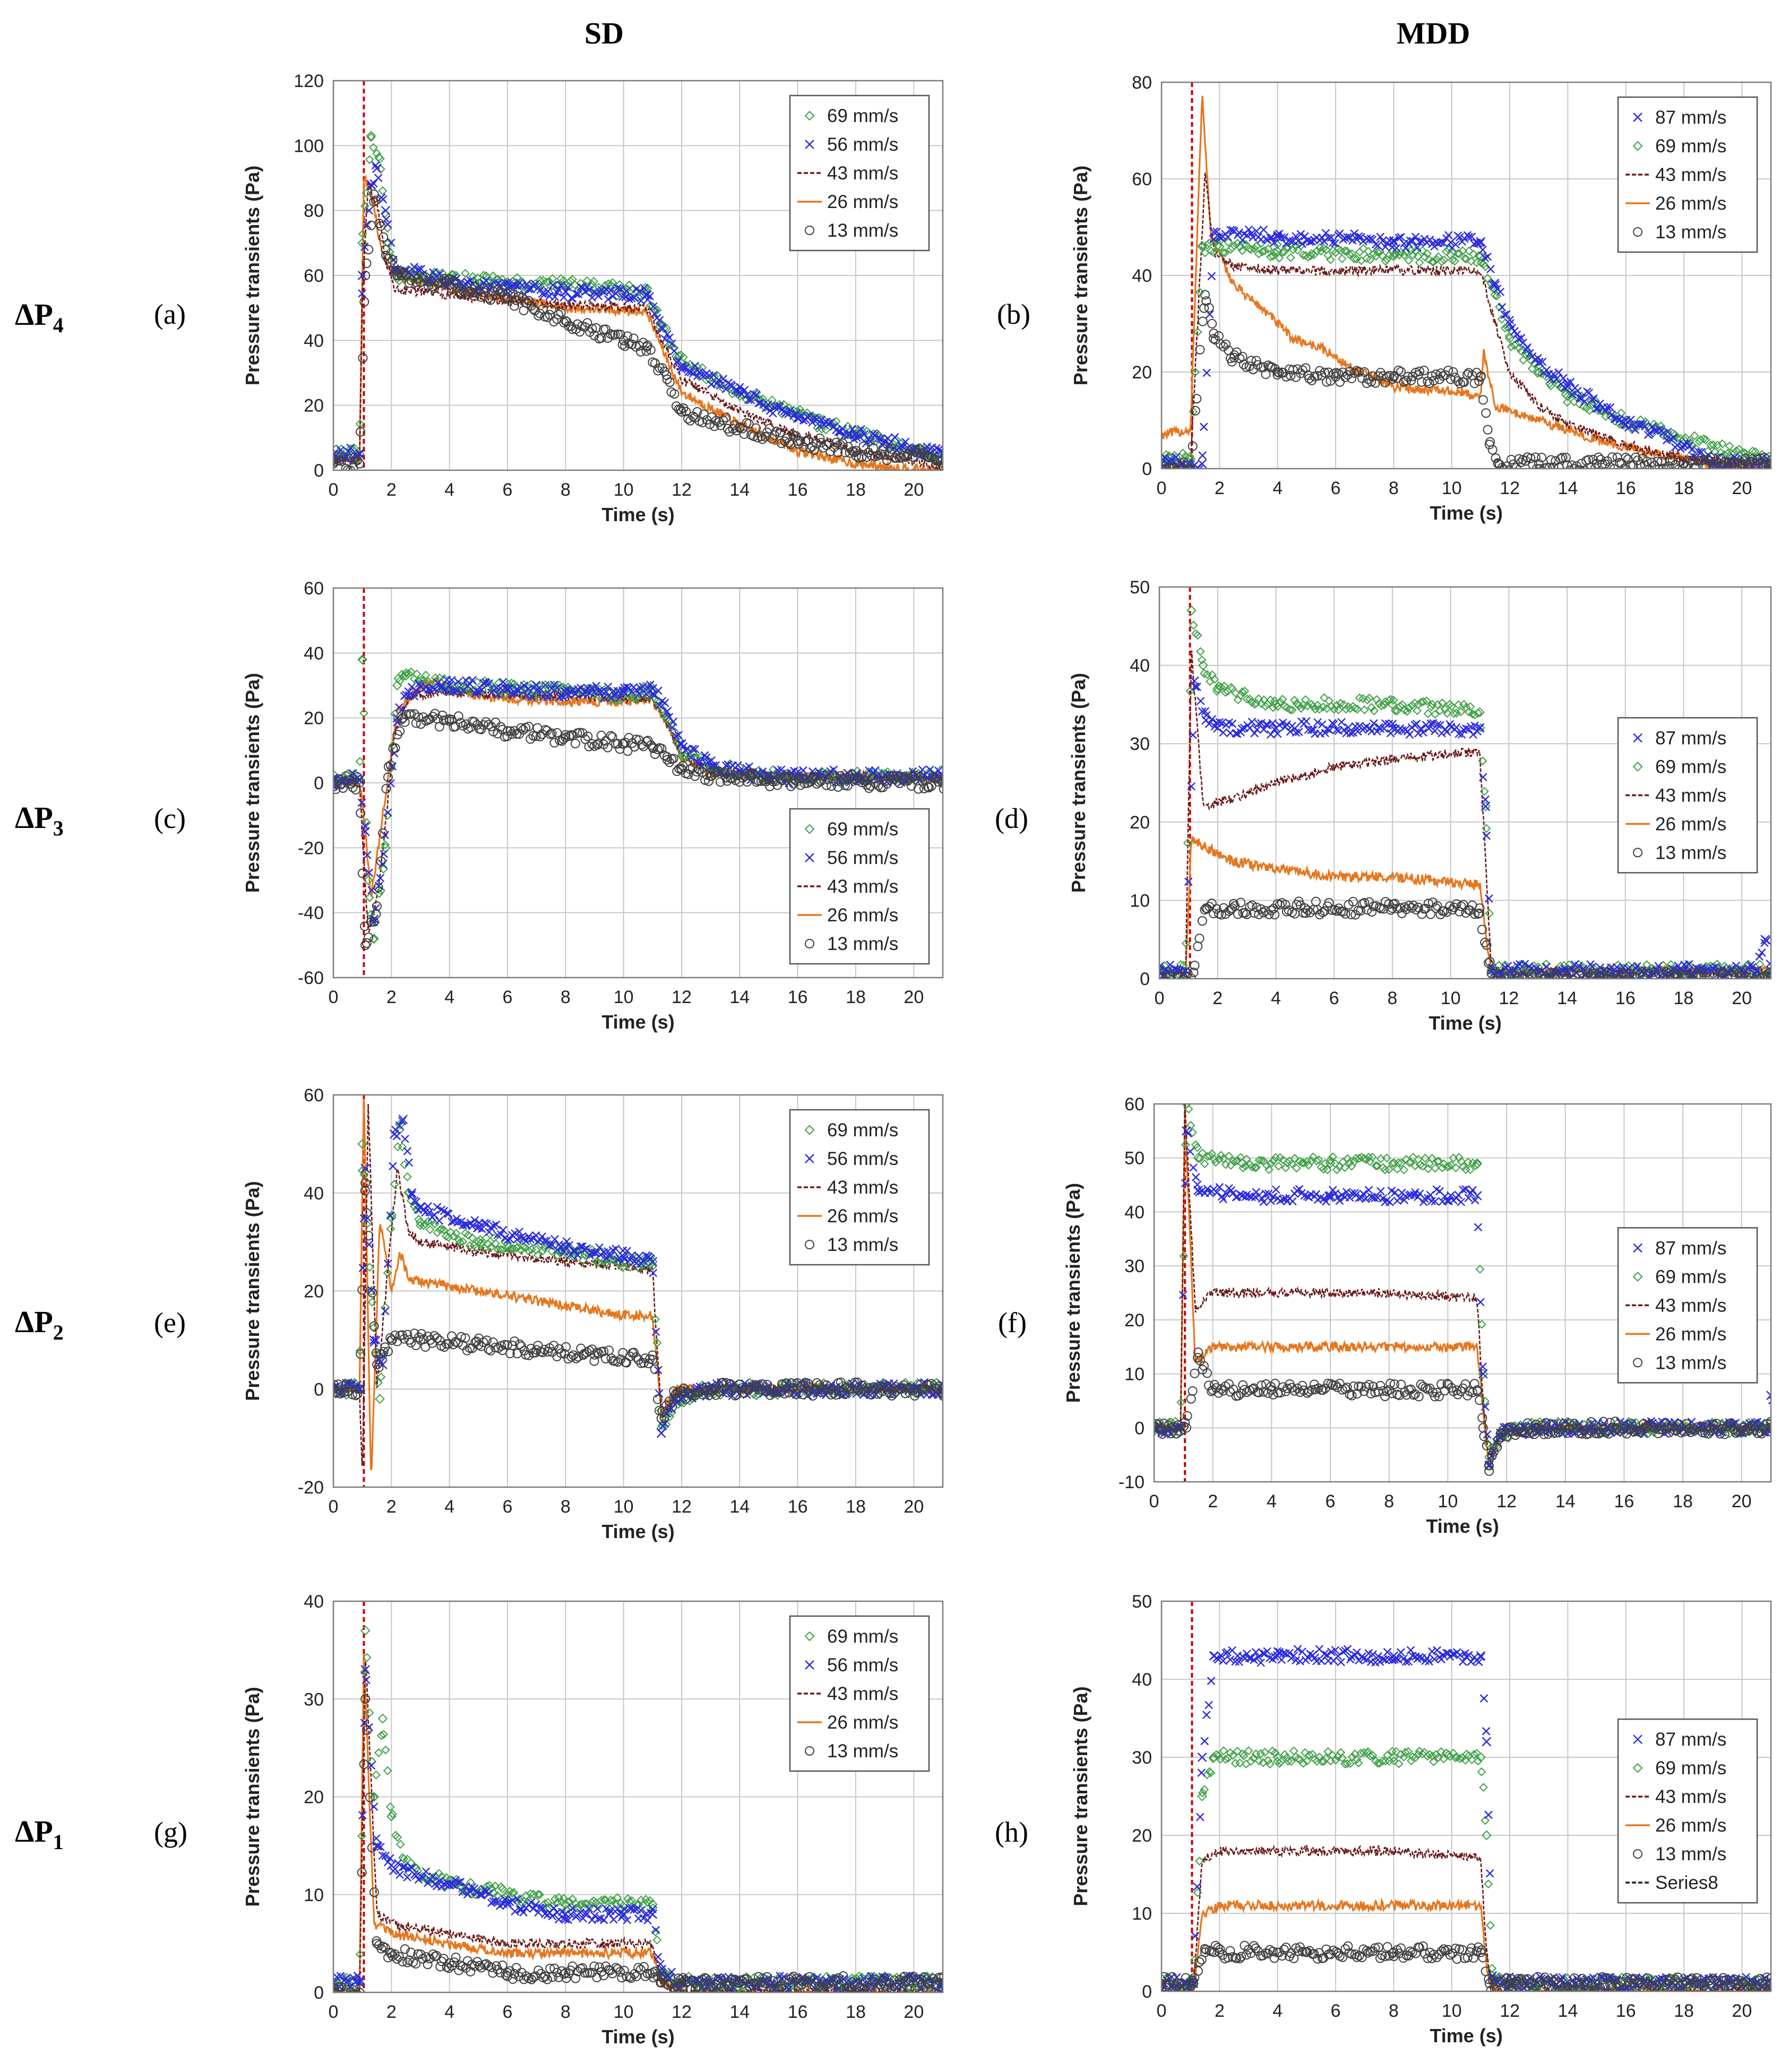 The height and width of the screenshot is (2072, 1789). Describe the element at coordinates (847, 1187) in the screenshot. I see `legend-entry: 43 mm/s` at that location.